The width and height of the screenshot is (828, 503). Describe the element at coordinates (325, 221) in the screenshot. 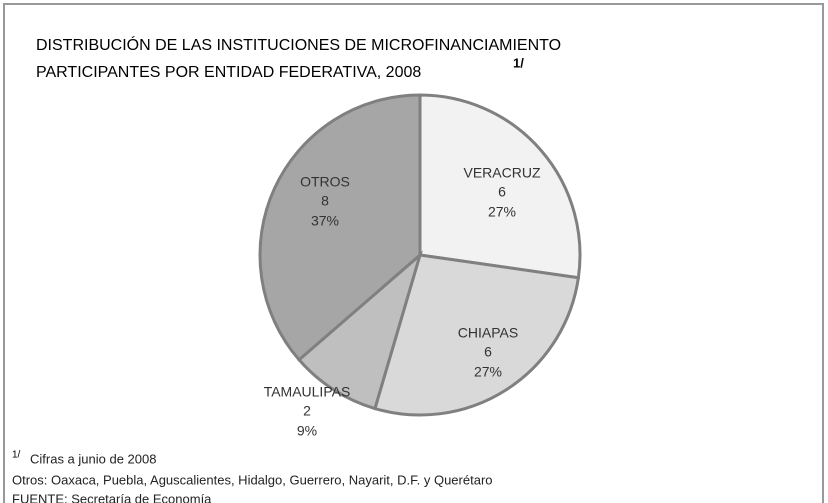

I see `slice-percent: 37%` at that location.